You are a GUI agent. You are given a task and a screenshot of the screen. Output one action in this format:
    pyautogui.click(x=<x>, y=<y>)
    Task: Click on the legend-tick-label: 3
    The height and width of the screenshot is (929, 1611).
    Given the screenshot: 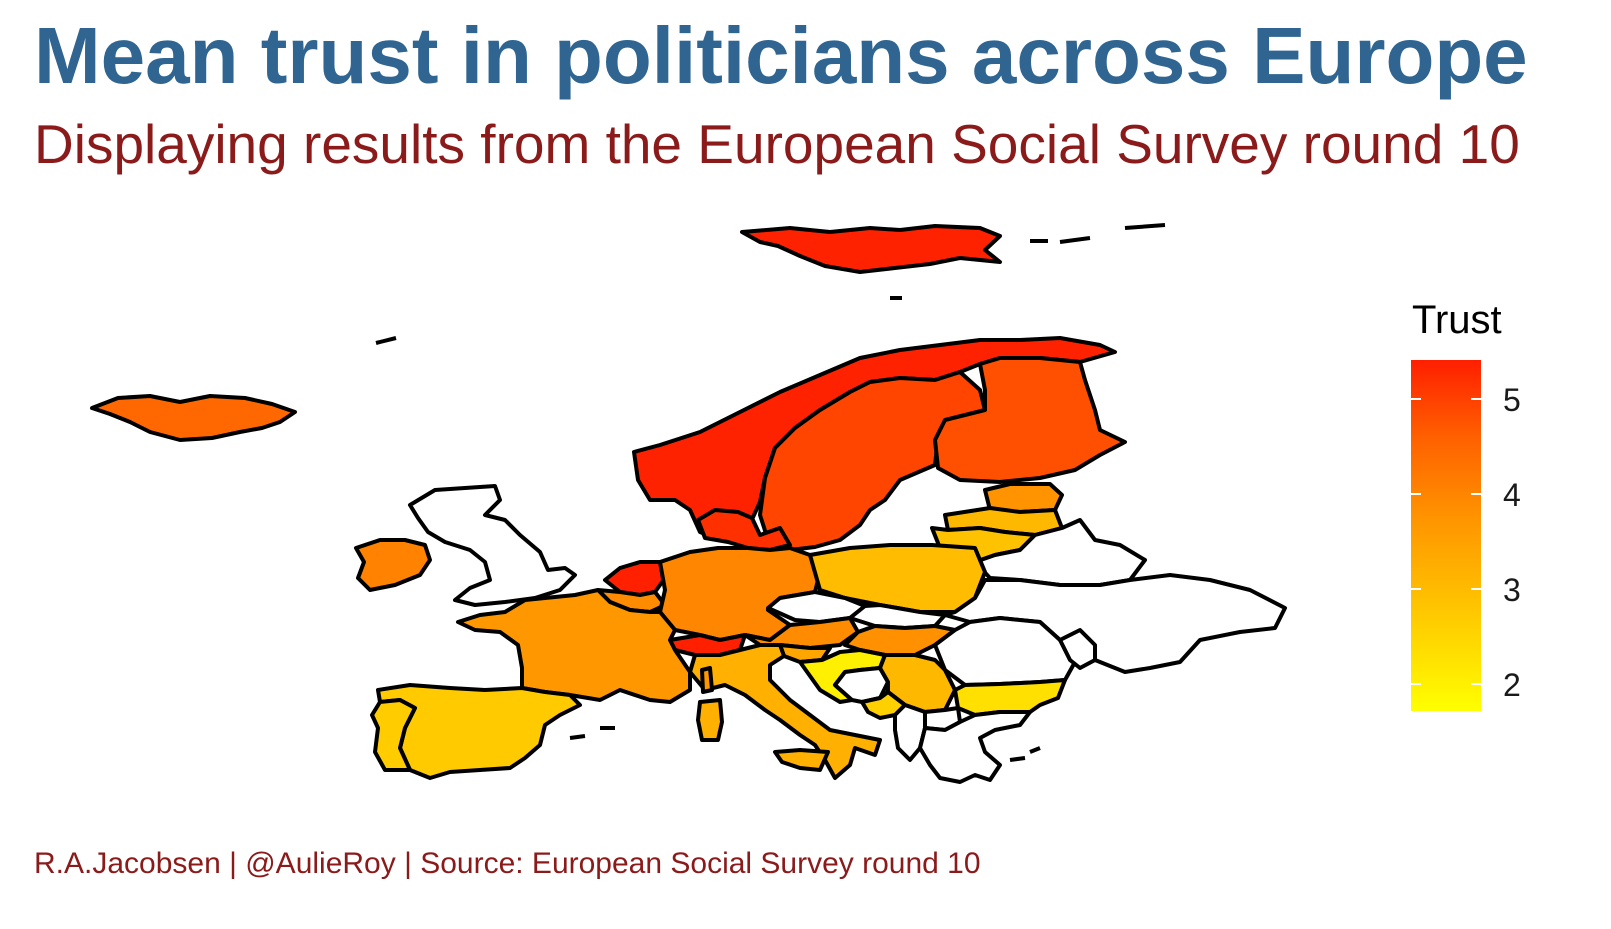 What is the action you would take?
    pyautogui.click(x=1512, y=590)
    